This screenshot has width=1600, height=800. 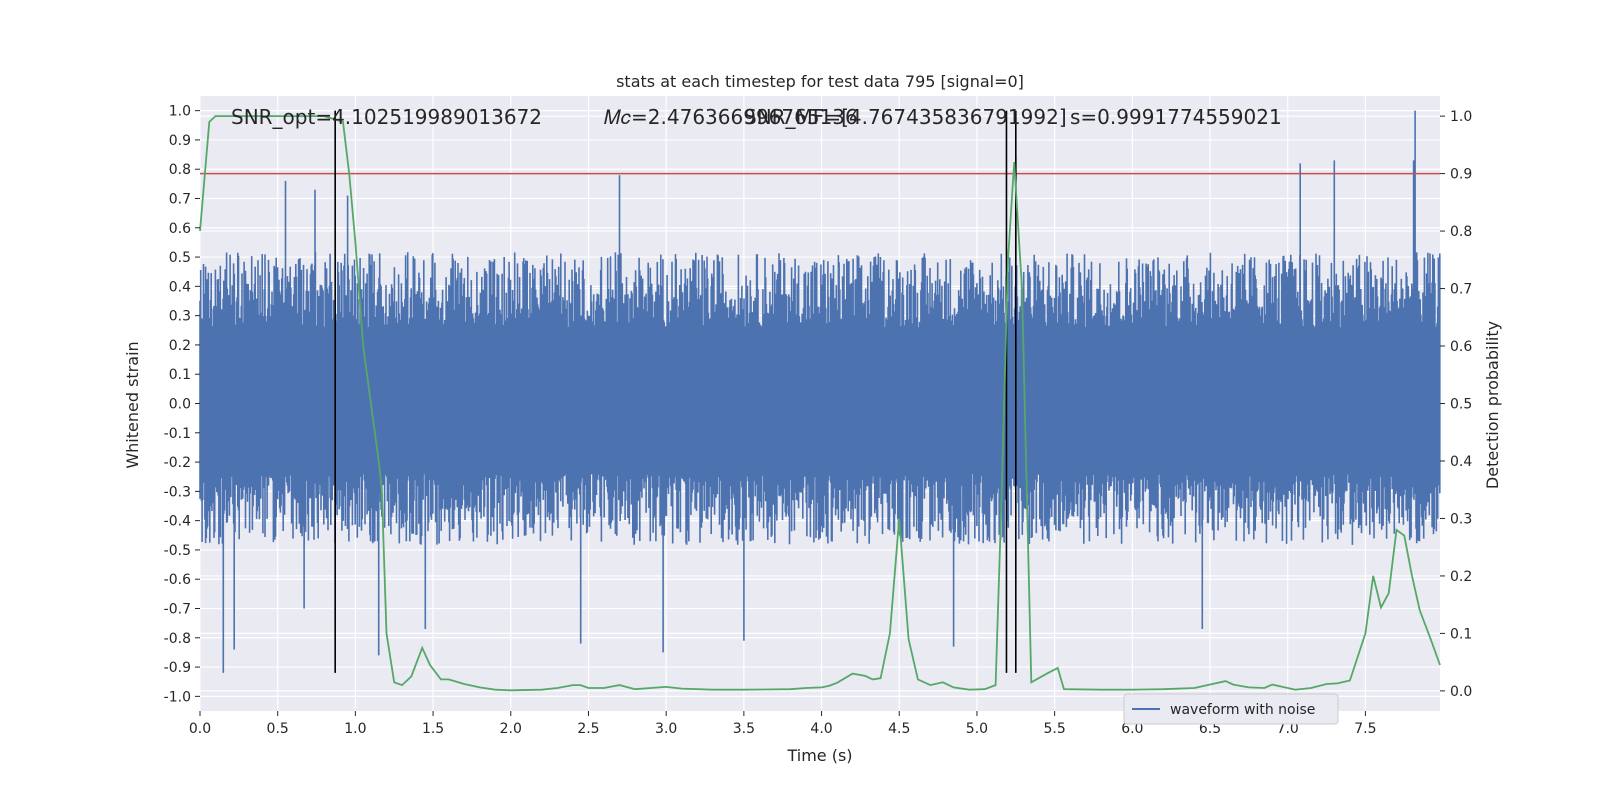 What do you see at coordinates (588, 729) in the screenshot?
I see `x-tick-label: 2.5` at bounding box center [588, 729].